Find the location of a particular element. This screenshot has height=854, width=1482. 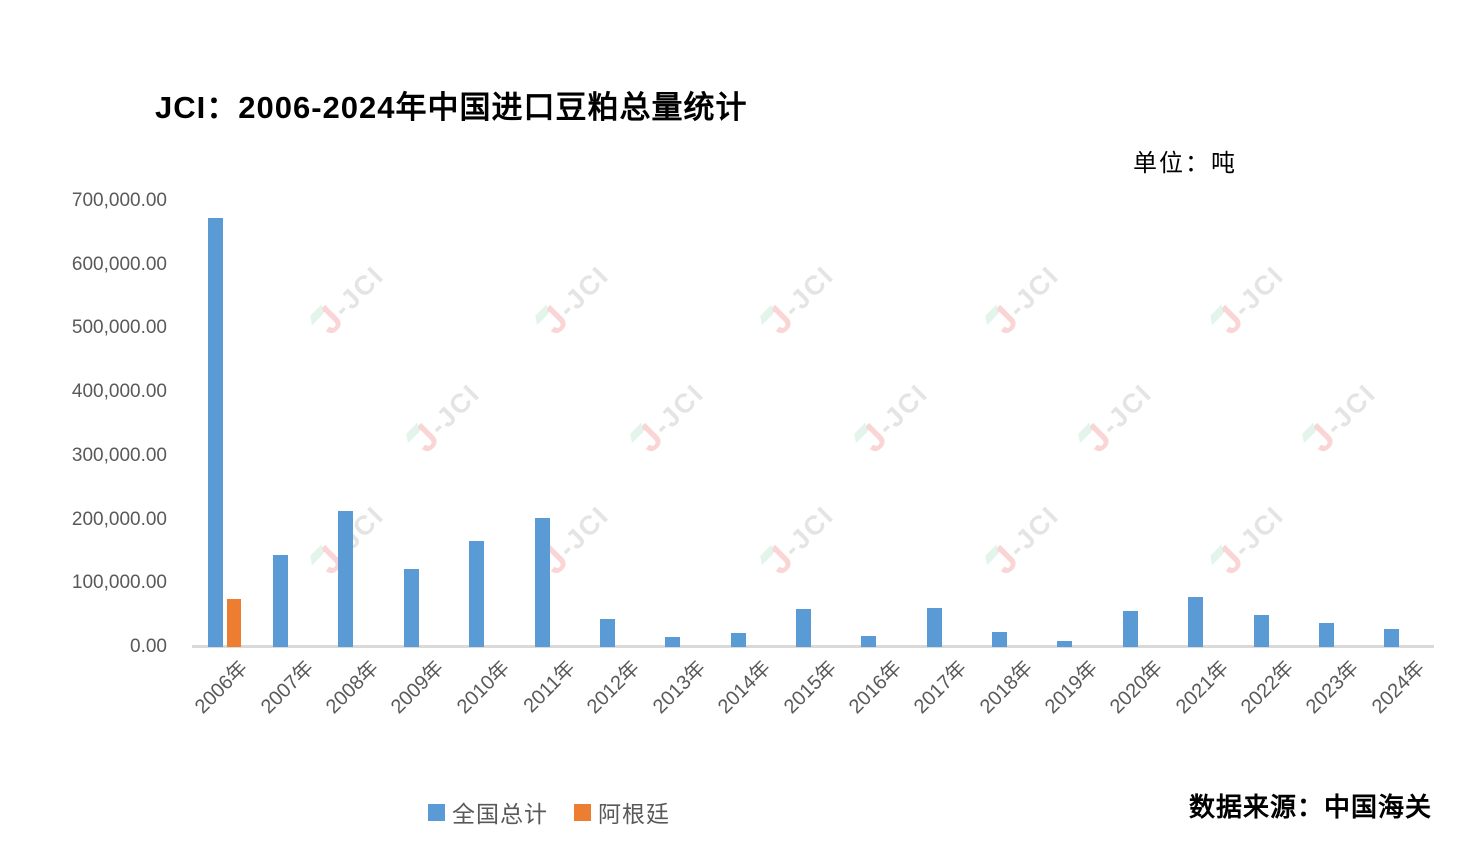

bar-national-total-2022 is located at coordinates (1261, 631).